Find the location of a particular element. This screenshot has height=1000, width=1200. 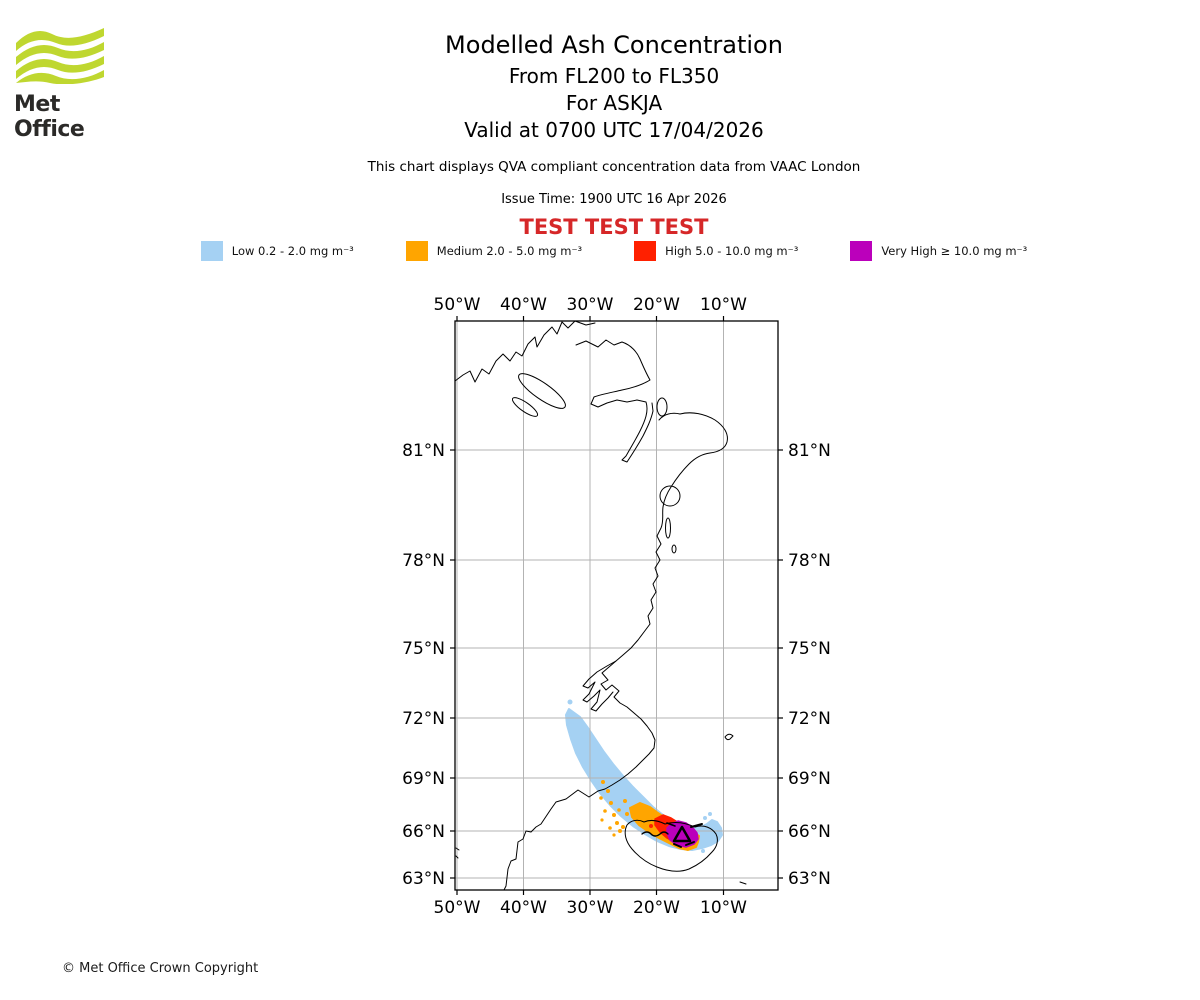

legend-label-very-high: Very High ≥ 10.0 mg m⁻³ is located at coordinates (954, 251).